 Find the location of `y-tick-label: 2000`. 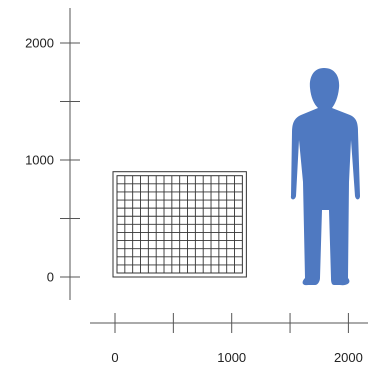

y-tick-label: 2000 is located at coordinates (39, 43).